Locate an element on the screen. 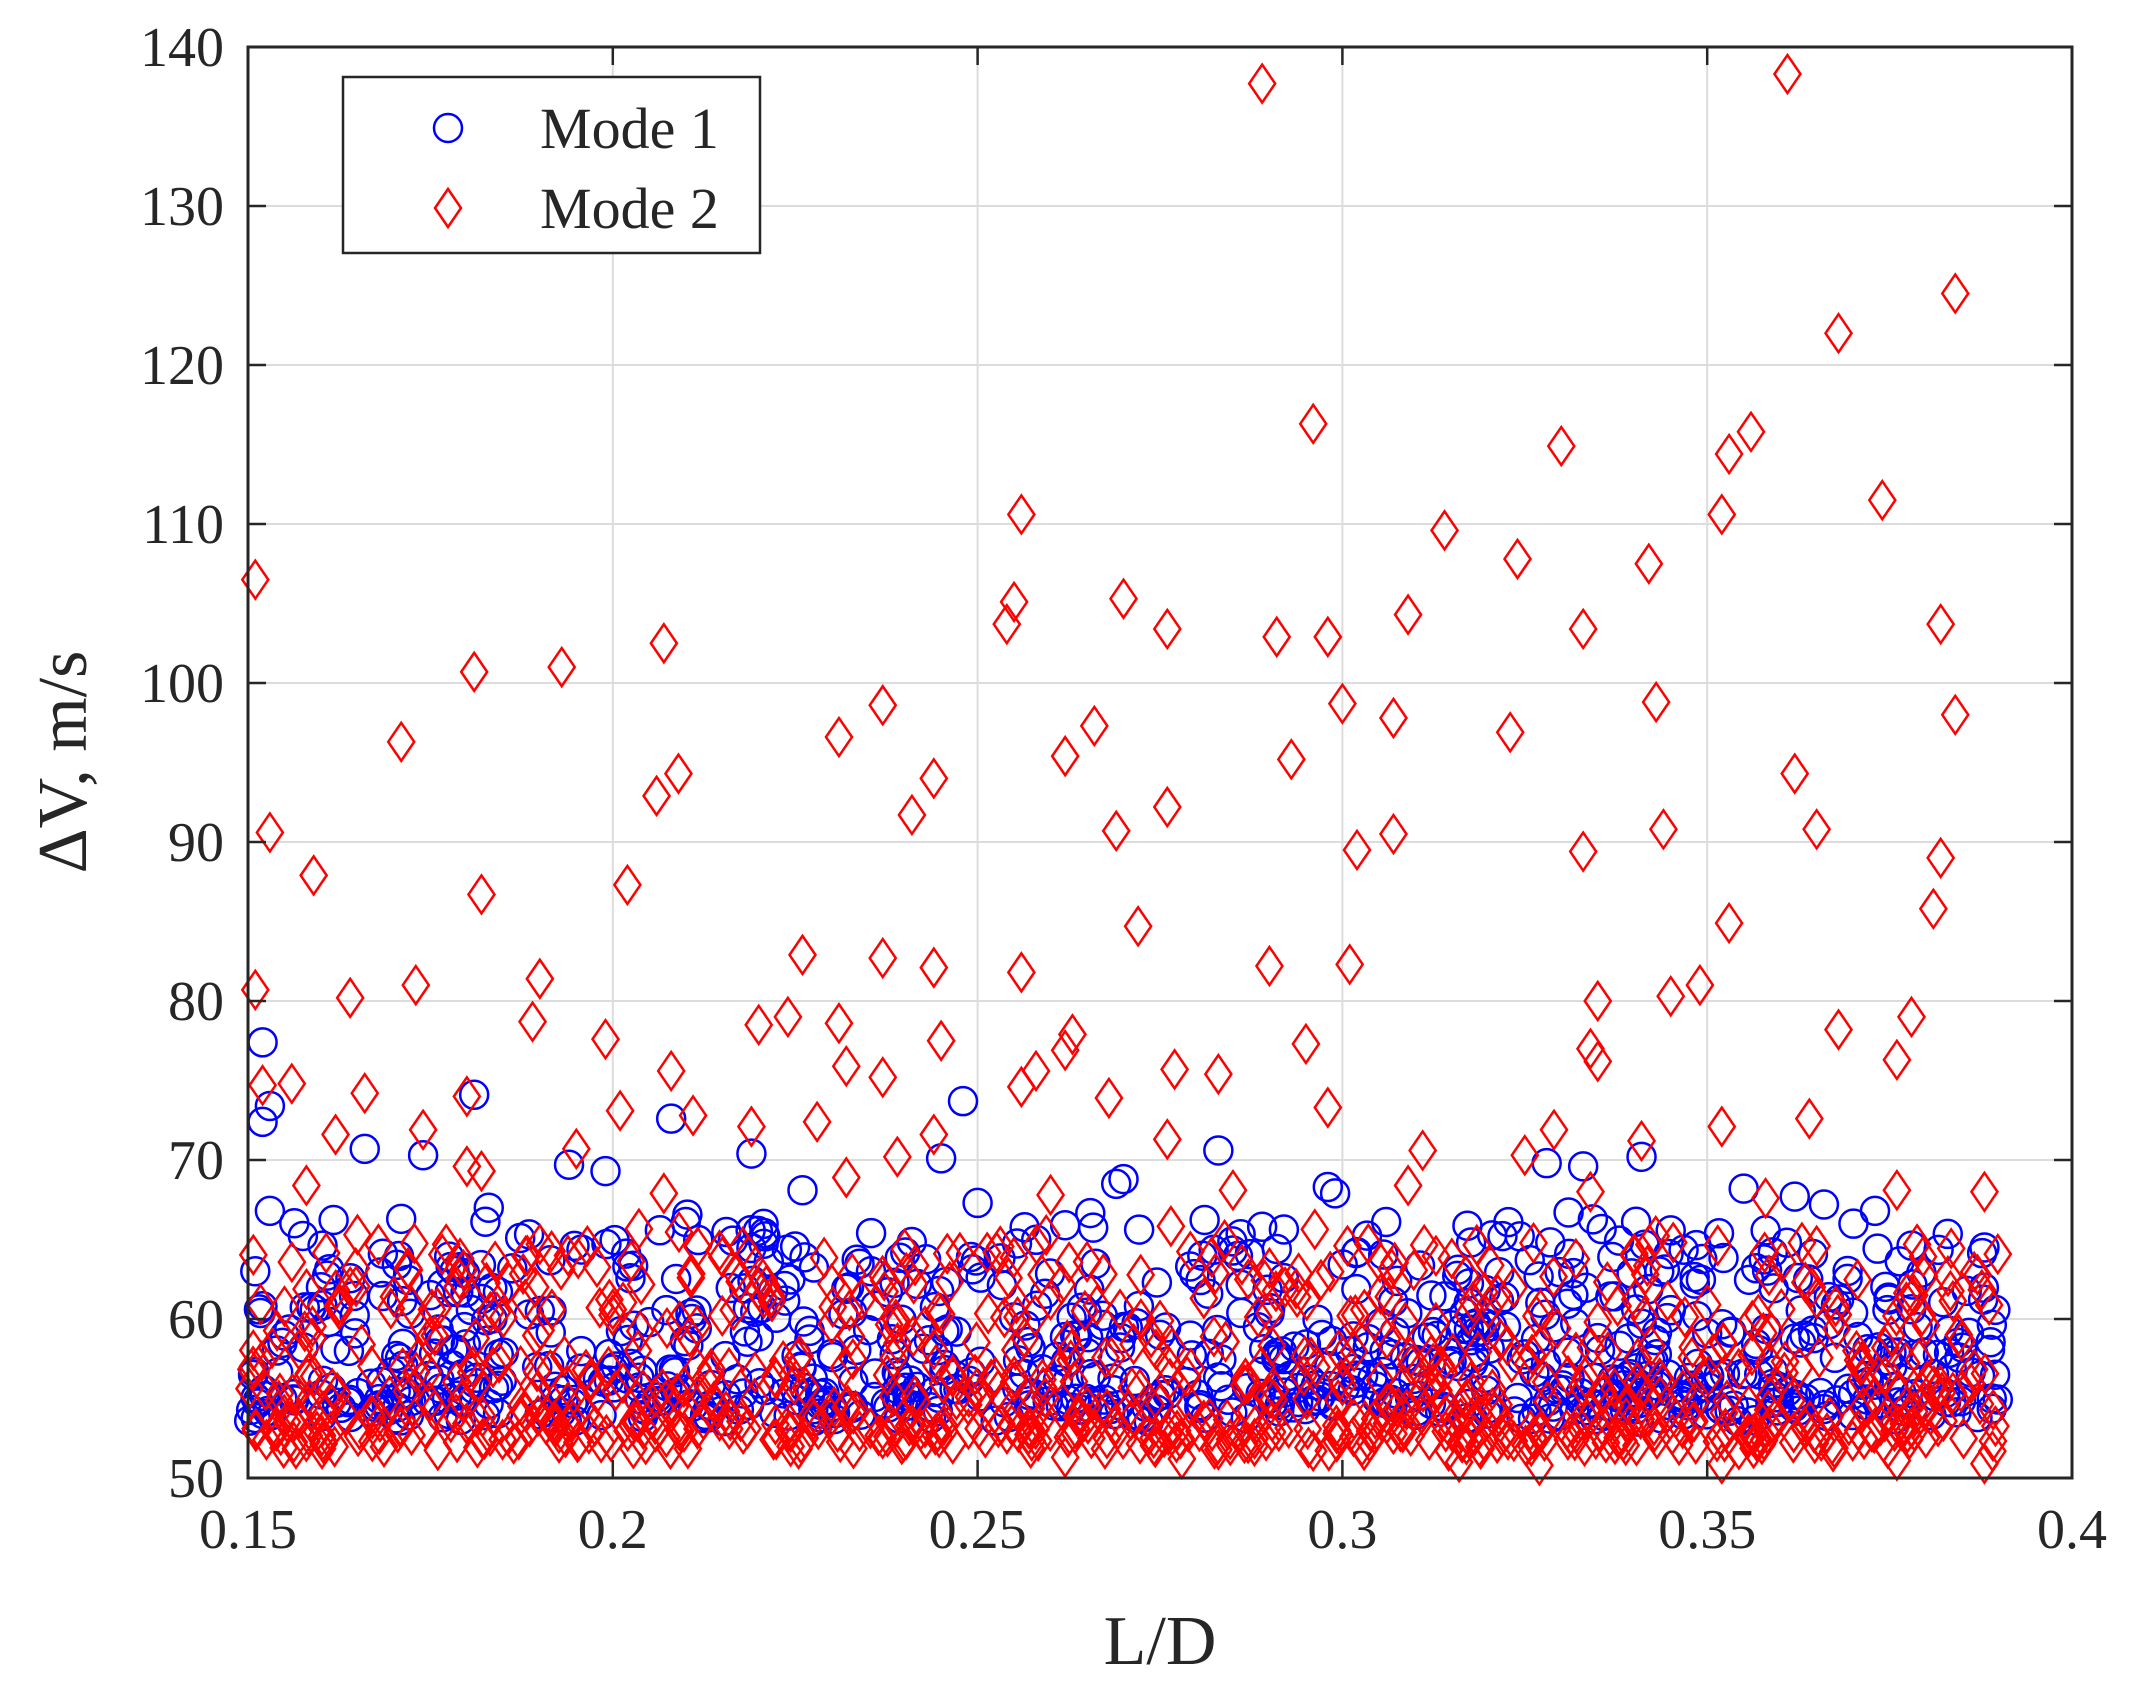 This screenshot has width=2133, height=1692. x-tick-label: 0.3 is located at coordinates (1342, 1530).